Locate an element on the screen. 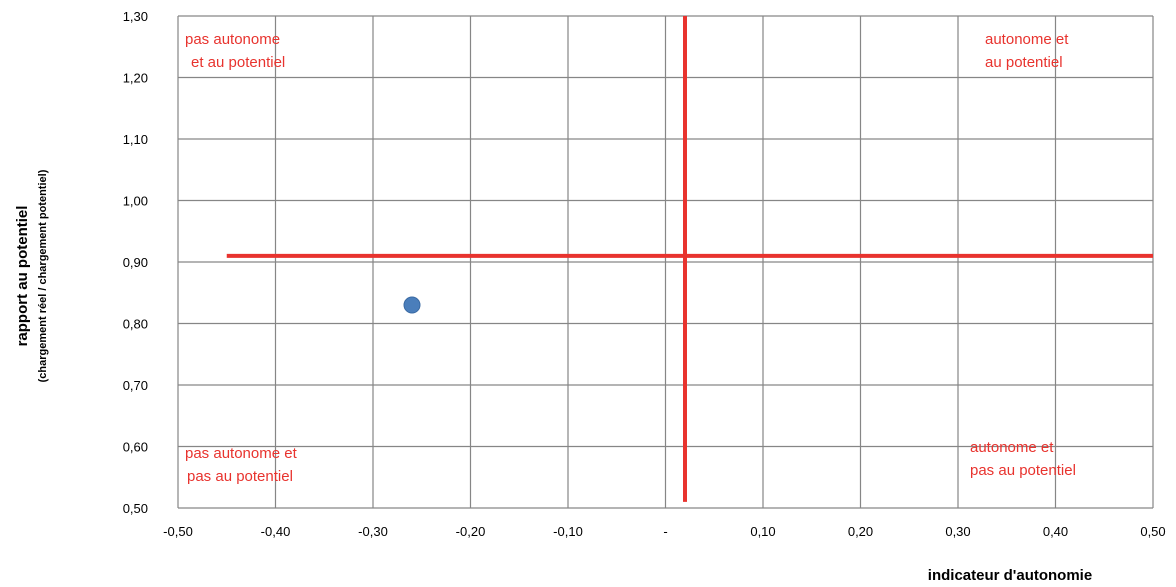 The width and height of the screenshot is (1176, 587). y-tick-labels: 0,50 0,60 0,70 0,80 0,90 1,00 1,10 1,20 1,30 is located at coordinates (135, 262).